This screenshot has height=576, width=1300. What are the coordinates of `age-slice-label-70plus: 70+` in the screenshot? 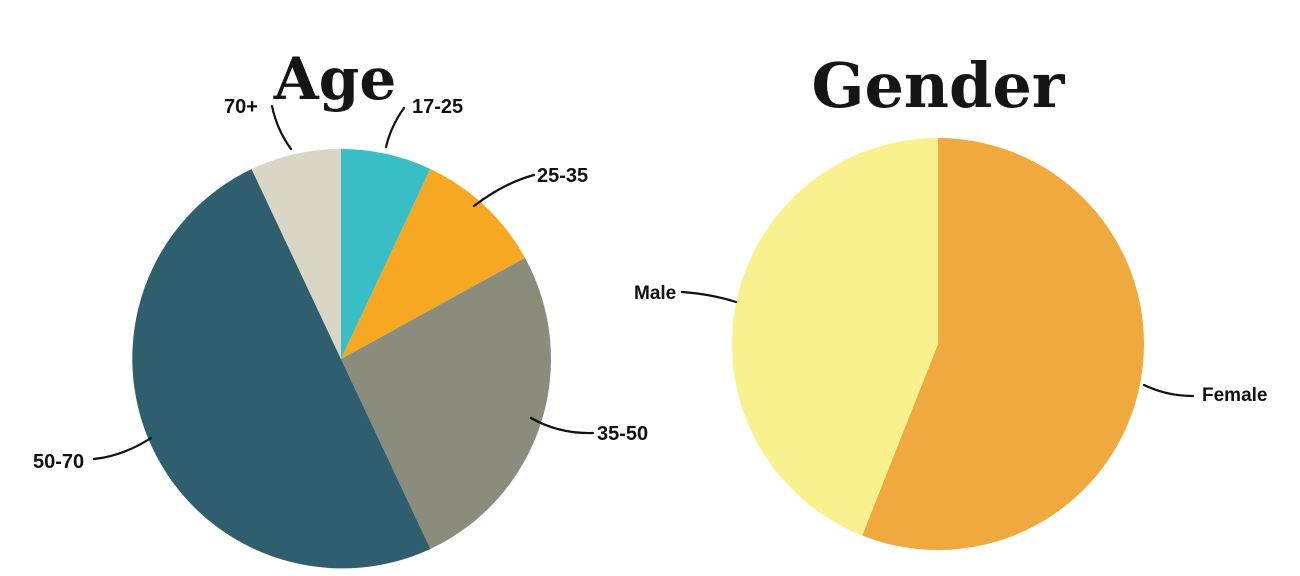 It's located at (241, 107).